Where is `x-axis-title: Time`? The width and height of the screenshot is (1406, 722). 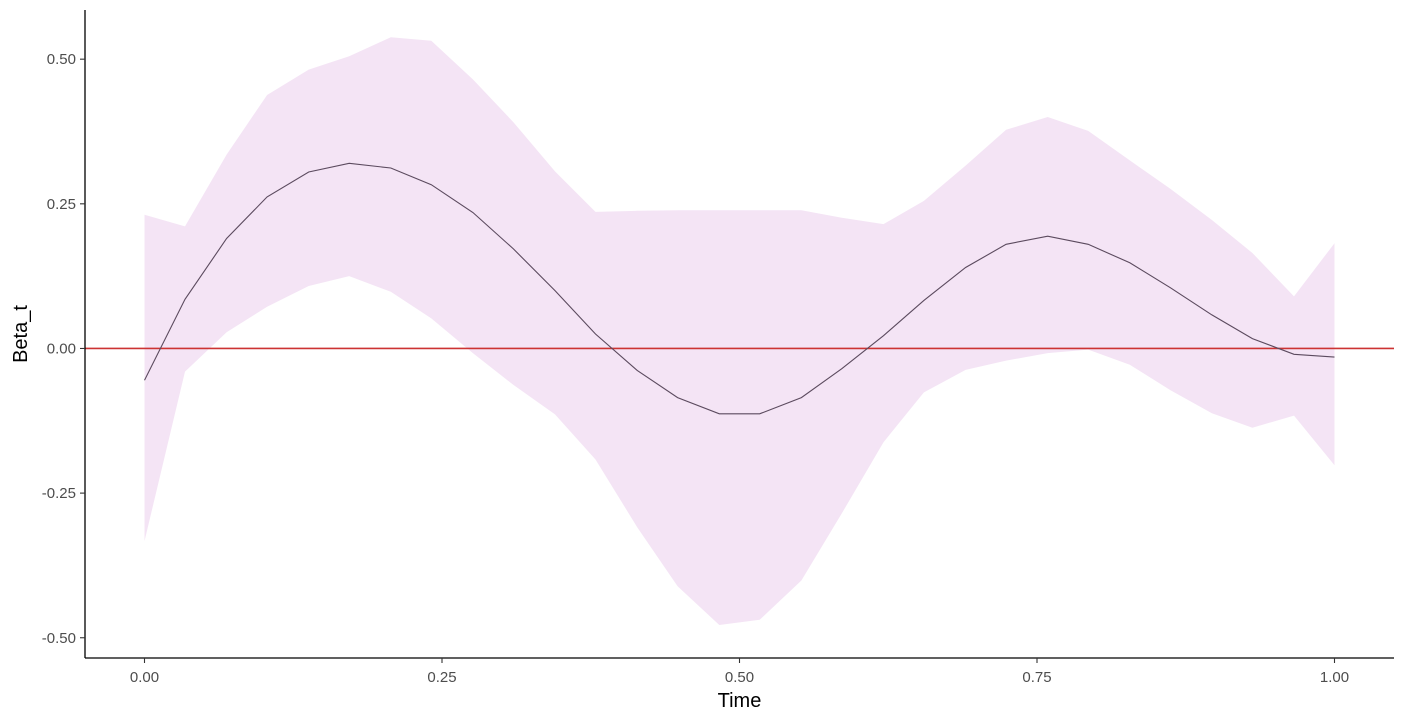 x-axis-title: Time is located at coordinates (740, 701).